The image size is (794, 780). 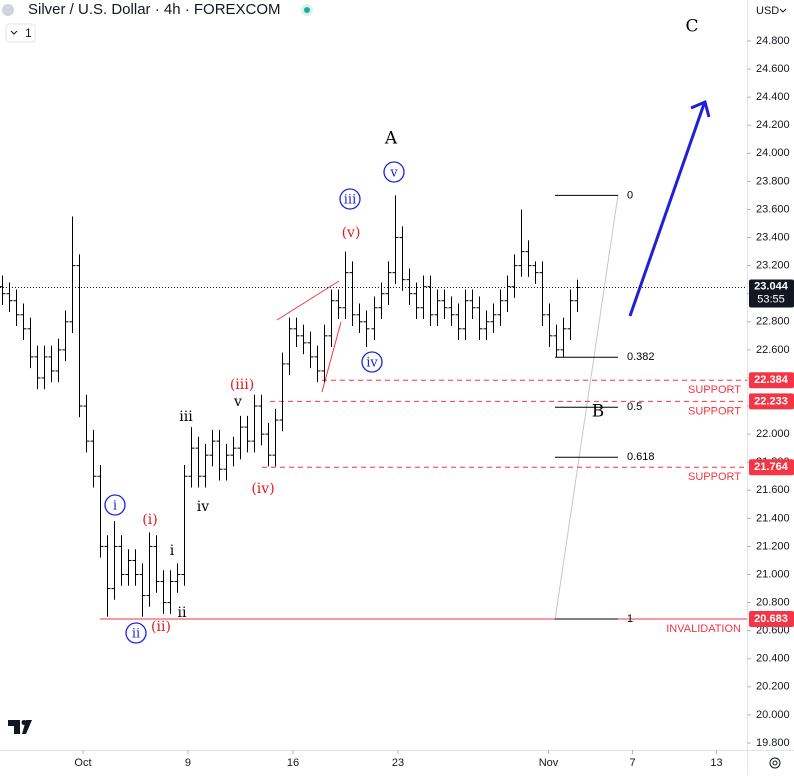 I want to click on support-label: SUPPORT, so click(x=714, y=411).